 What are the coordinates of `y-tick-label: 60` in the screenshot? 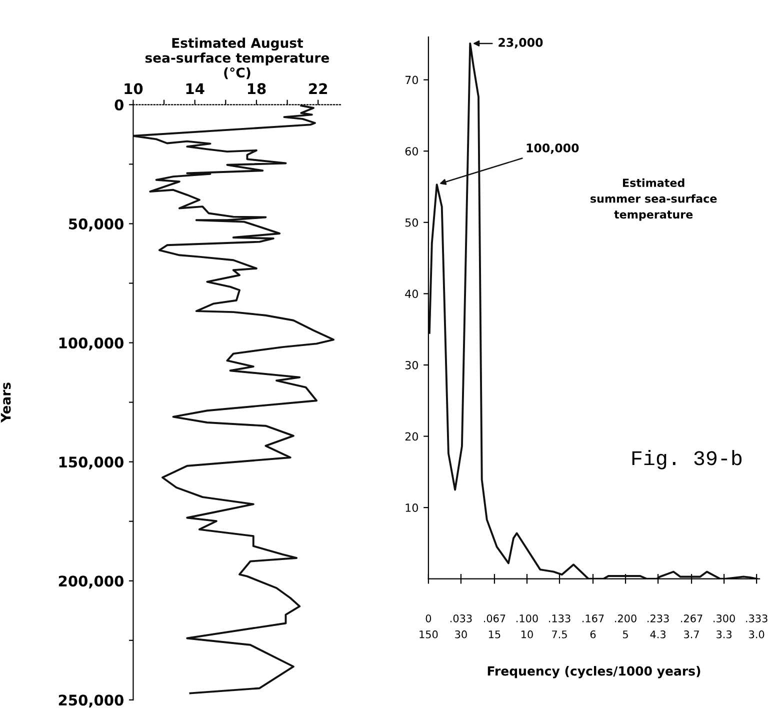 It's located at (411, 151).